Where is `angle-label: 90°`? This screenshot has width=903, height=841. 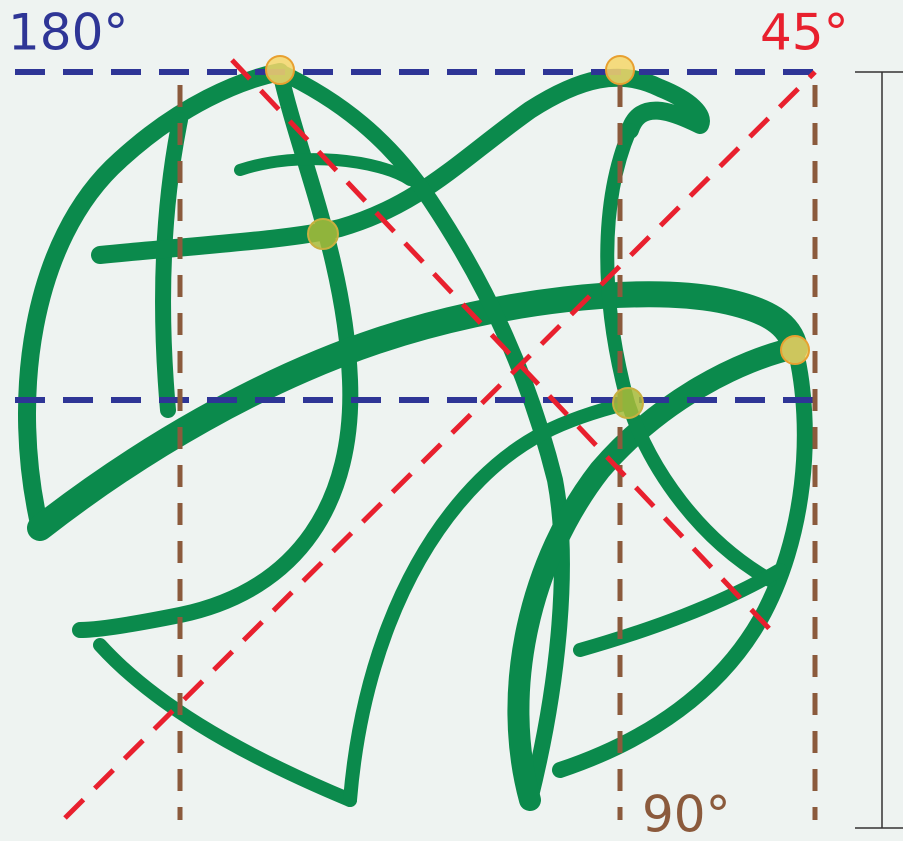 angle-label: 90° is located at coordinates (686, 813).